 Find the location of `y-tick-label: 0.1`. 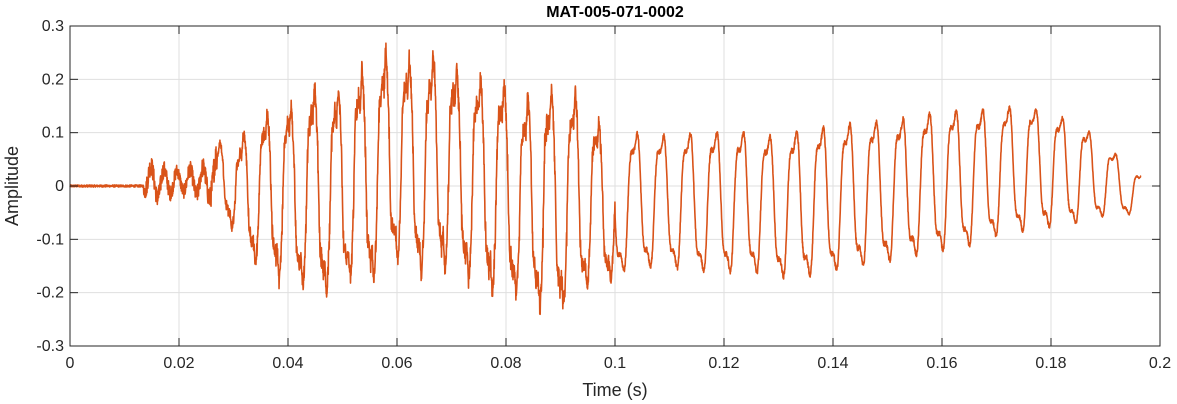

y-tick-label: 0.1 is located at coordinates (53, 133).